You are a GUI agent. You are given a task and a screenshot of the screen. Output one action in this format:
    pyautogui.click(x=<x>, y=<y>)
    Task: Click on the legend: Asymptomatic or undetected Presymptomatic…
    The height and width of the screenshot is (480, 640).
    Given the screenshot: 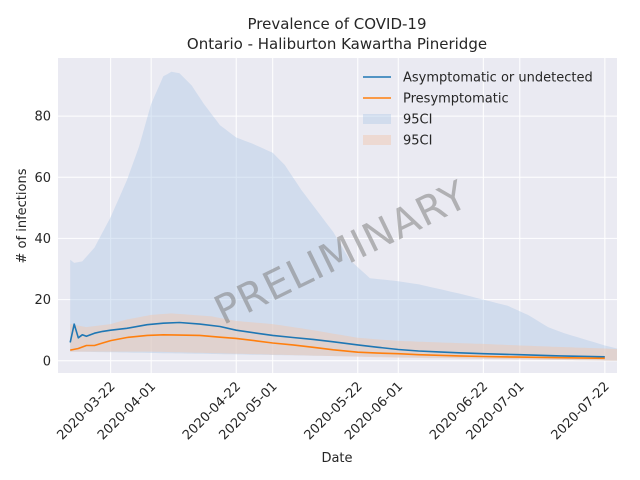 What is the action you would take?
    pyautogui.click(x=478, y=110)
    